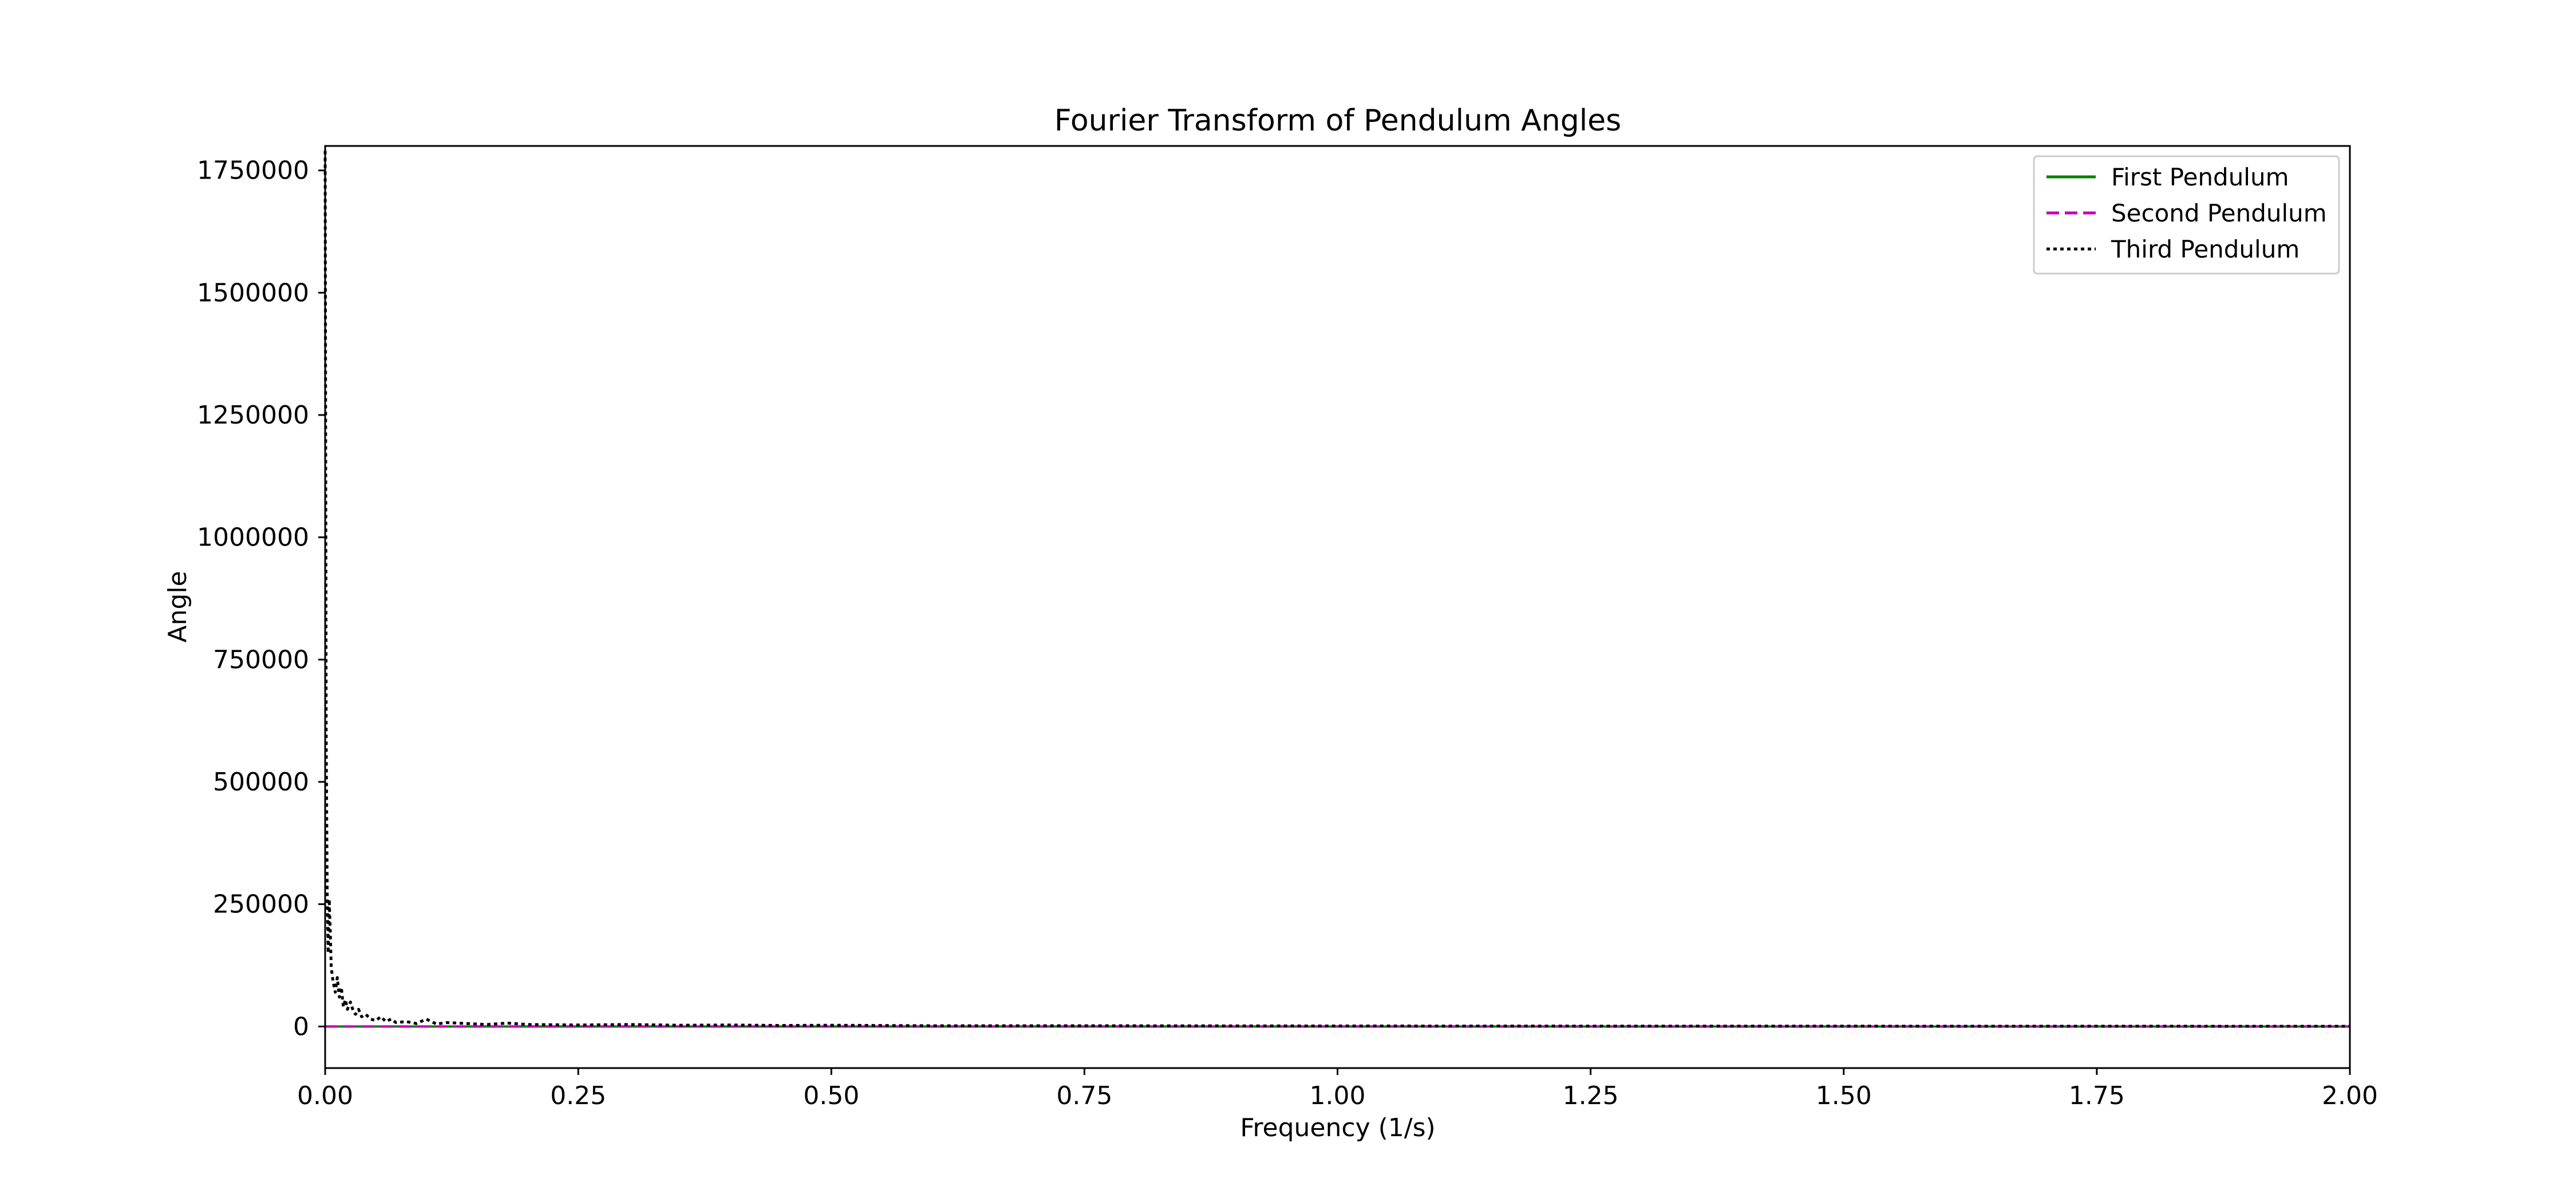 The height and width of the screenshot is (1202, 2576). Describe the element at coordinates (2200, 177) in the screenshot. I see `legend-label: First Pendulum` at that location.